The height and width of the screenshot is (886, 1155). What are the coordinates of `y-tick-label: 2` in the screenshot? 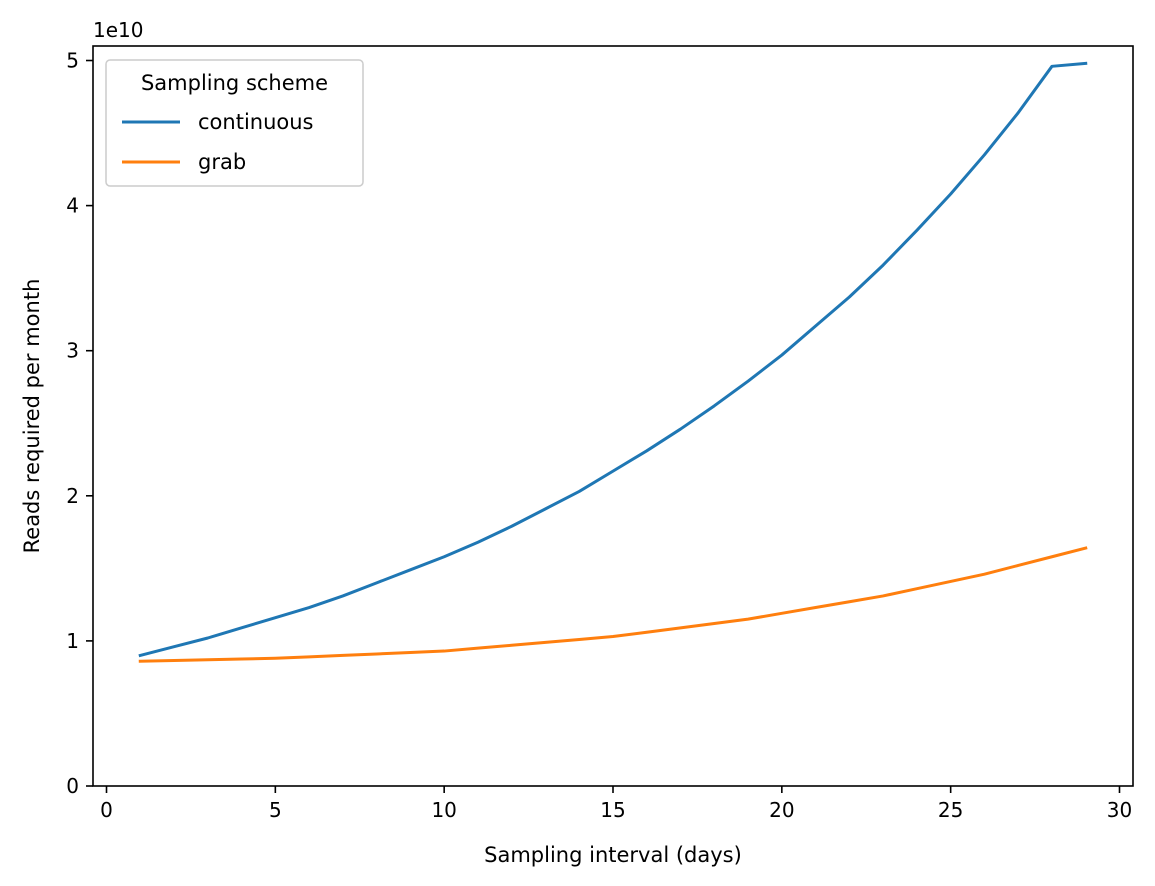 It's located at (72, 496).